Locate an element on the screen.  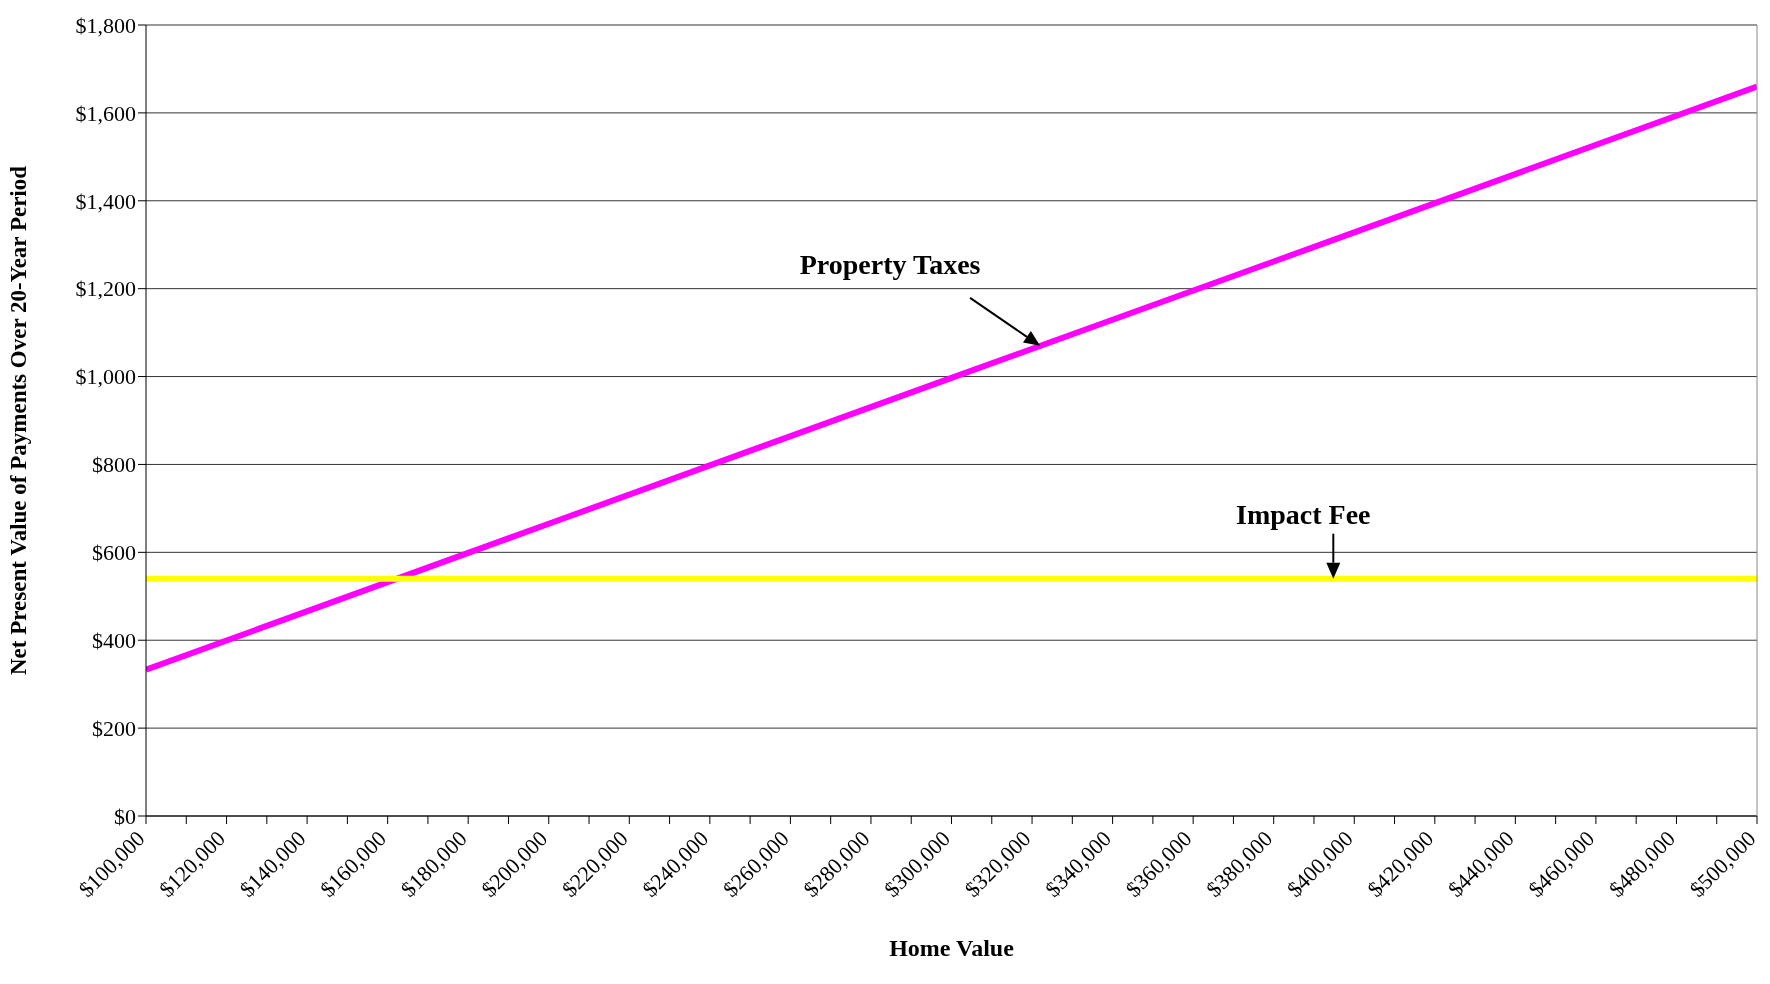
y-tick-label: $1,800 is located at coordinates (105, 25).